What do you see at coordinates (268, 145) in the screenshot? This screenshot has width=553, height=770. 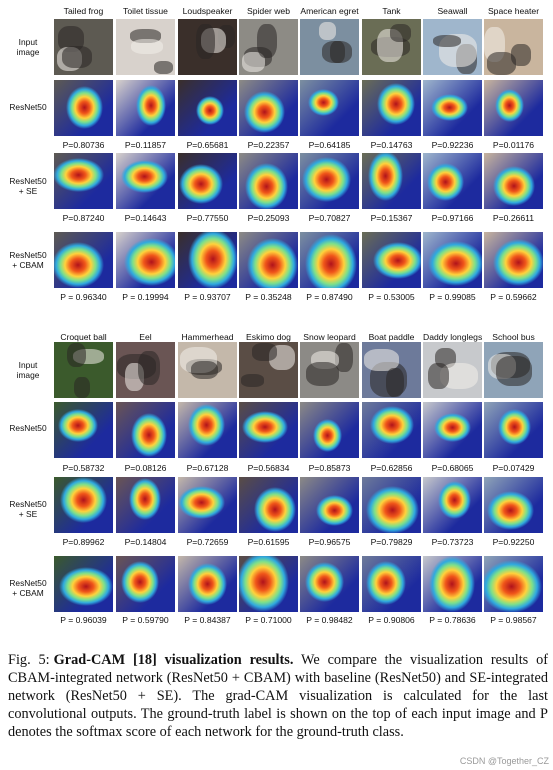 I see `softmax-score: P=0.22357` at bounding box center [268, 145].